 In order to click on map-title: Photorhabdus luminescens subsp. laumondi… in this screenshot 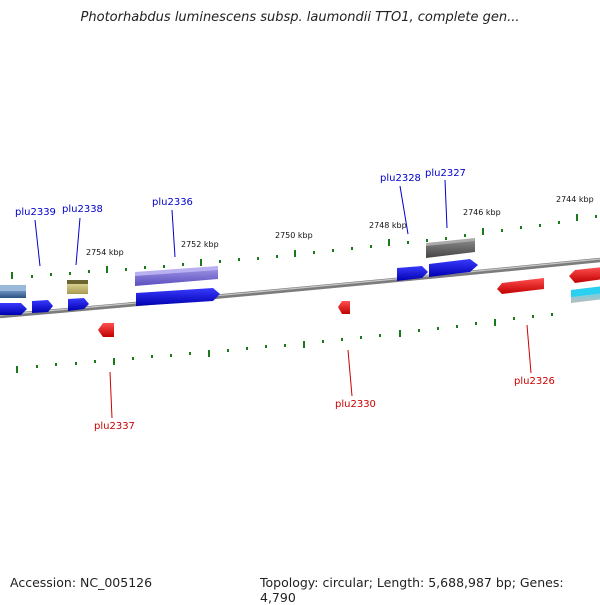, I will do `click(300, 17)`.